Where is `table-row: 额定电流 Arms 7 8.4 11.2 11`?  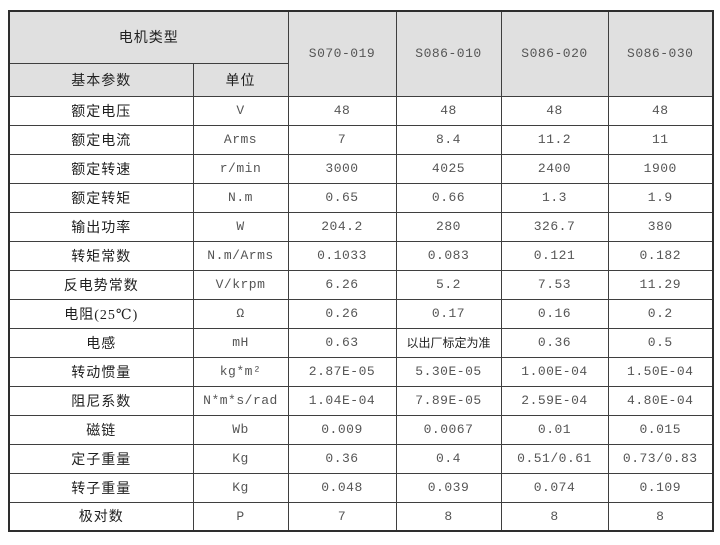 table-row: 额定电流 Arms 7 8.4 11.2 11 is located at coordinates (361, 139).